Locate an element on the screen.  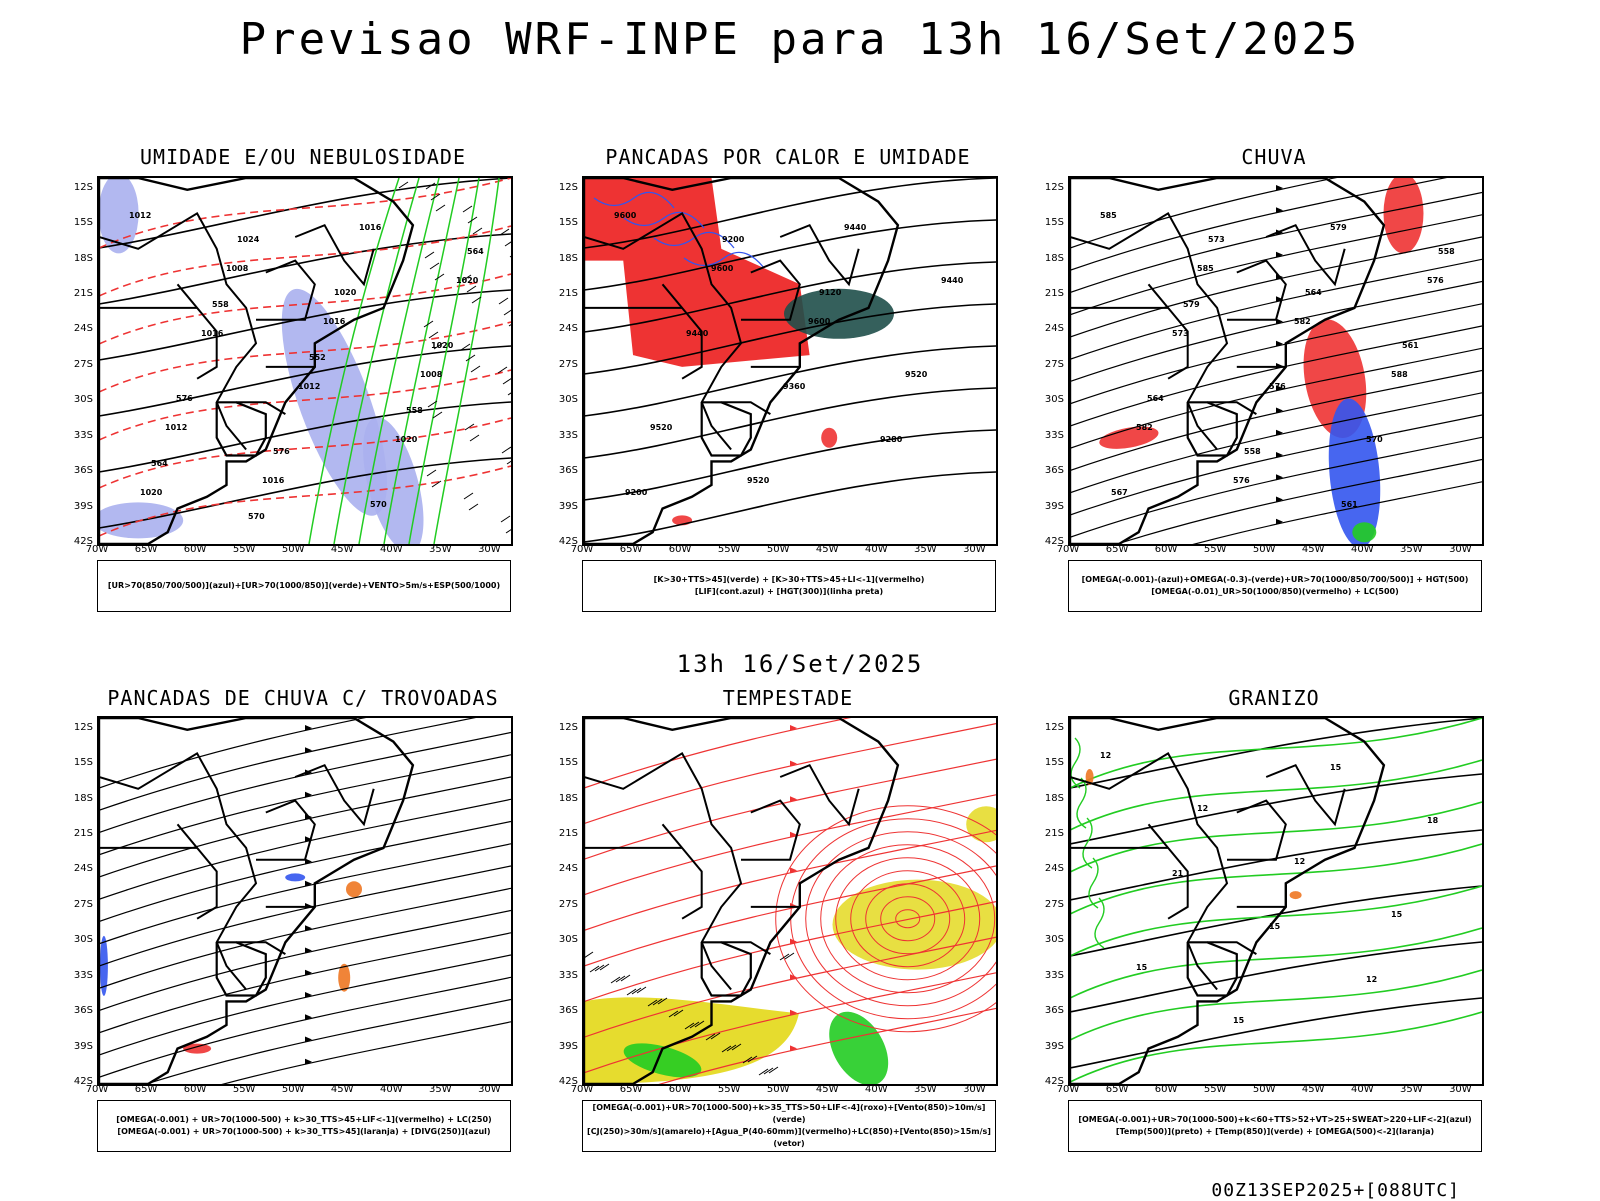
height-contour is located at coordinates (790, 339).